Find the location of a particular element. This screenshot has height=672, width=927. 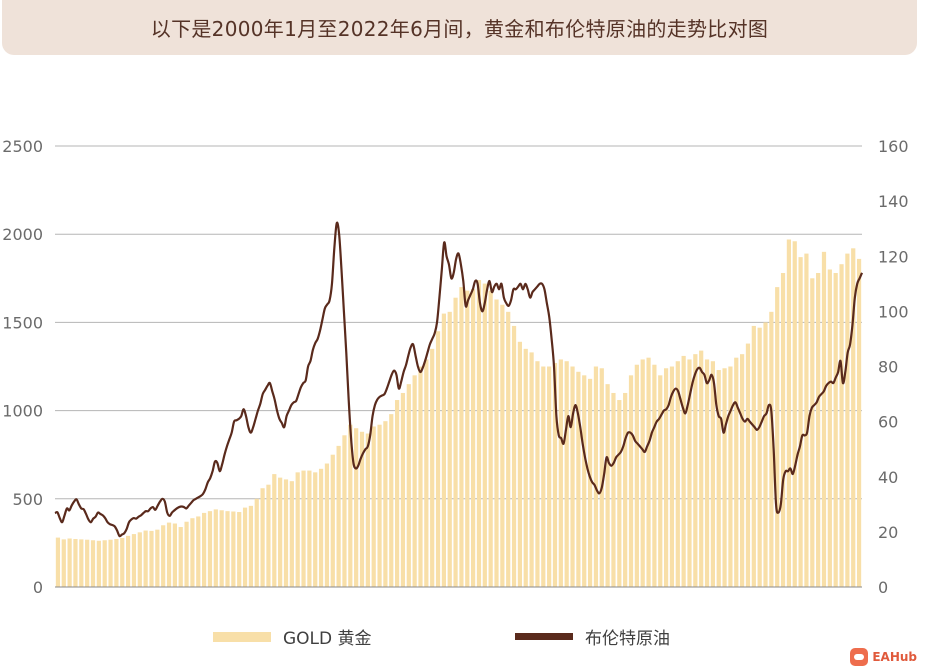

right-tick-label-3: 60 is located at coordinates (888, 422).